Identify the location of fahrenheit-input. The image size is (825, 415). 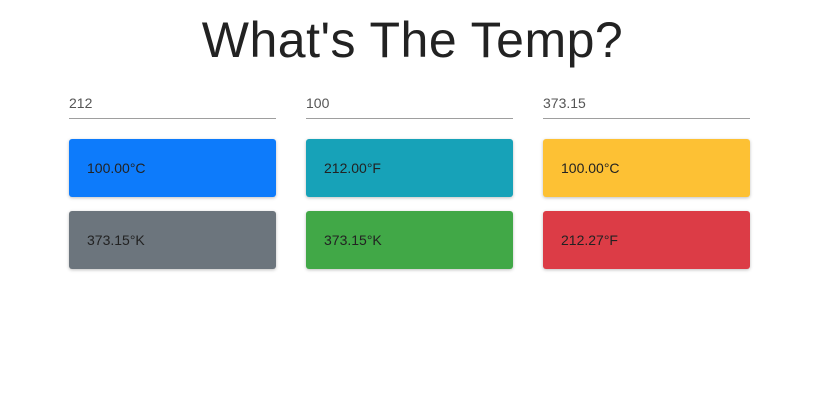
(172, 100).